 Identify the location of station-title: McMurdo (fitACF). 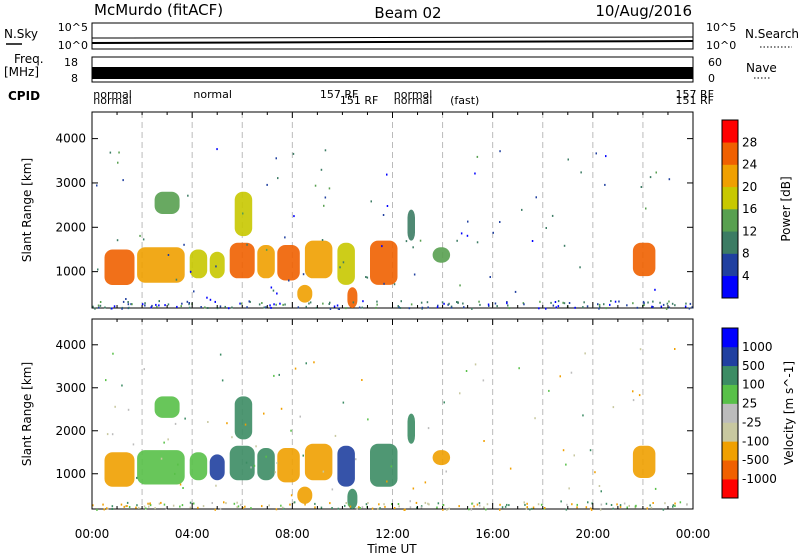
(158, 10).